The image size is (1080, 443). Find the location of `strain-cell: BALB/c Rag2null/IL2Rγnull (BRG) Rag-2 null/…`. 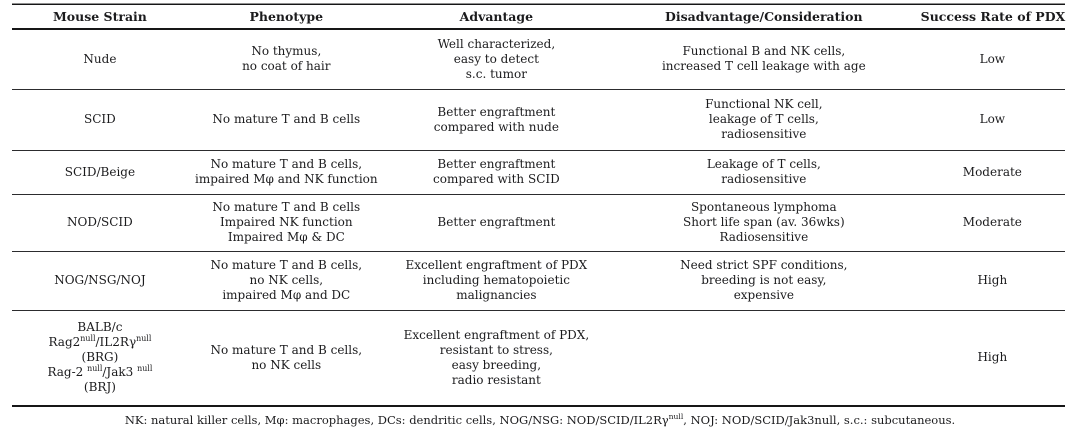

strain-cell: BALB/c Rag2null/IL2Rγnull (BRG) Rag-2 null/… is located at coordinates (100, 358).